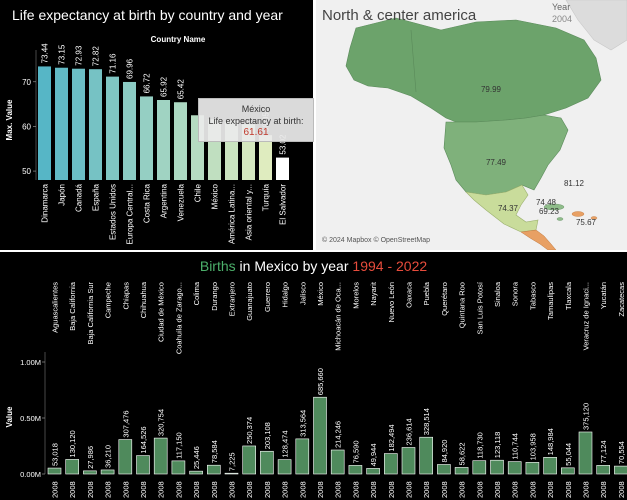  I want to click on births-value-label: 313,564, so click(302, 423).